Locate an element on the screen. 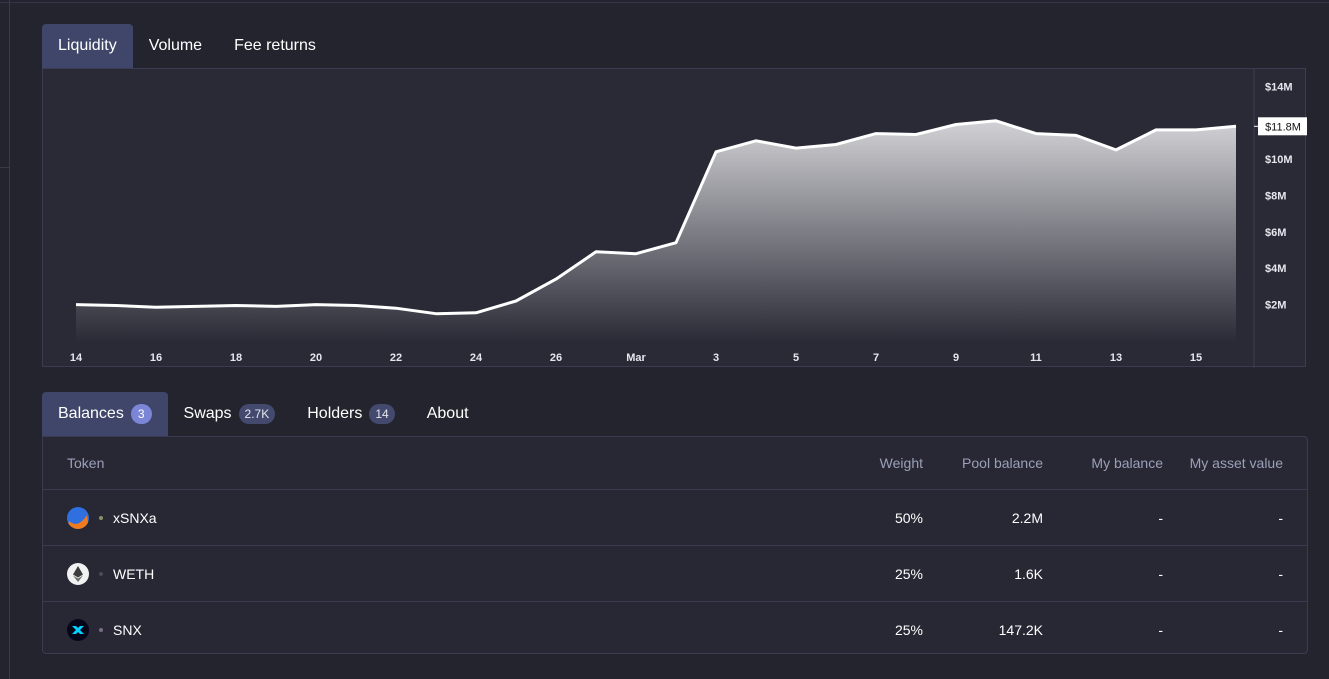 This screenshot has height=679, width=1329. x-tick-label: 20 is located at coordinates (316, 358).